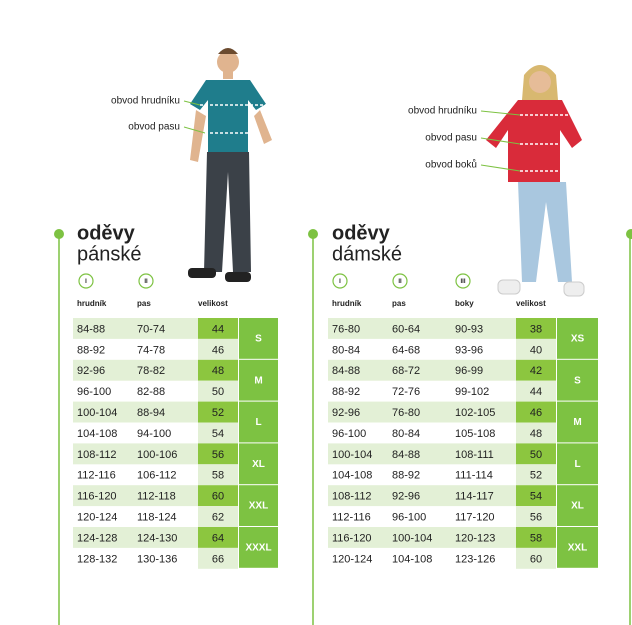 The width and height of the screenshot is (632, 625). I want to click on table-cell: 84-88, so click(346, 371).